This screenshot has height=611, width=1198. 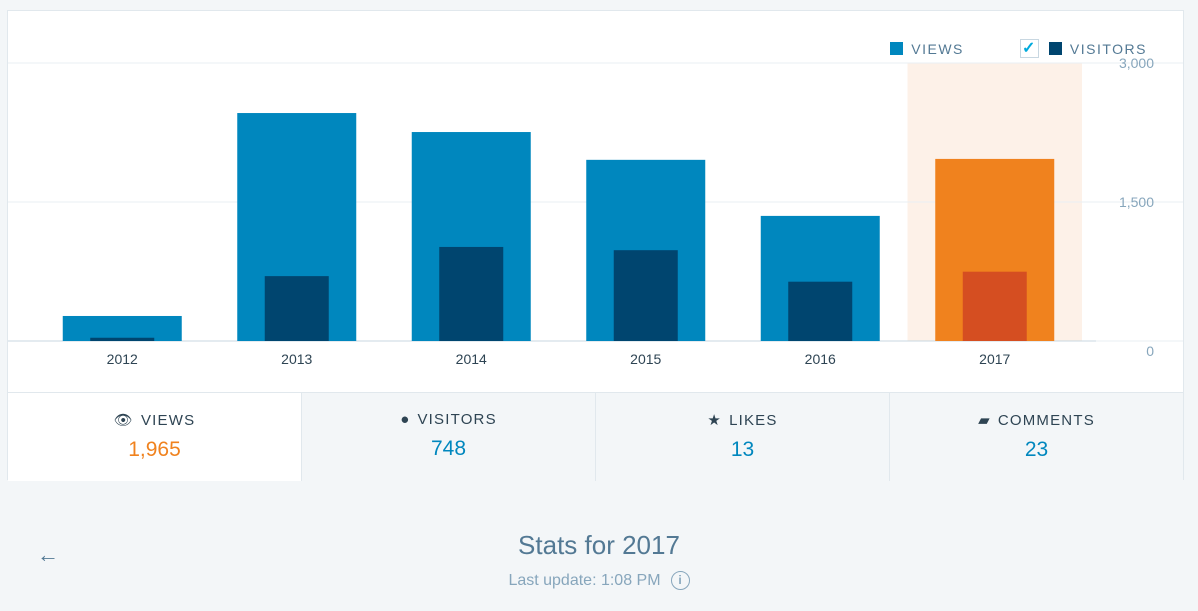 What do you see at coordinates (154, 449) in the screenshot?
I see `tab-value: 1,965` at bounding box center [154, 449].